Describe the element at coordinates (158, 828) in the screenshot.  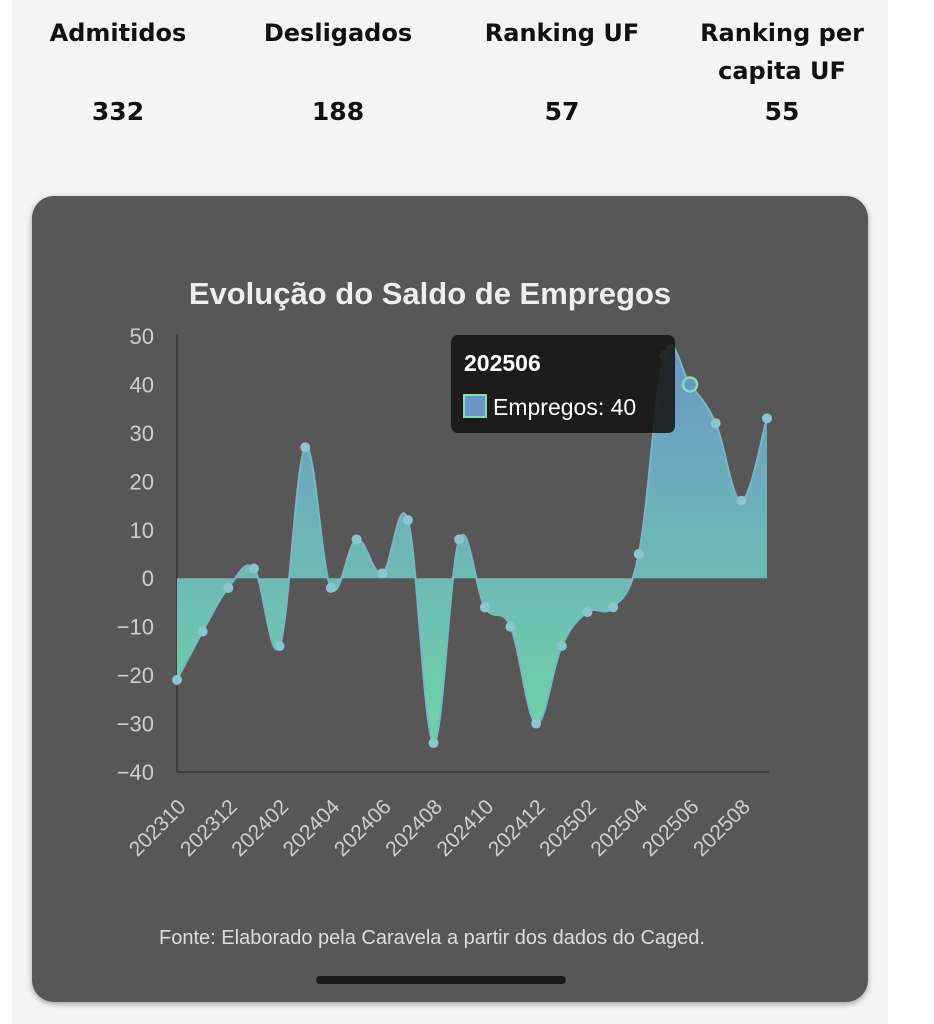
I see `x-tick-label: 202310` at that location.